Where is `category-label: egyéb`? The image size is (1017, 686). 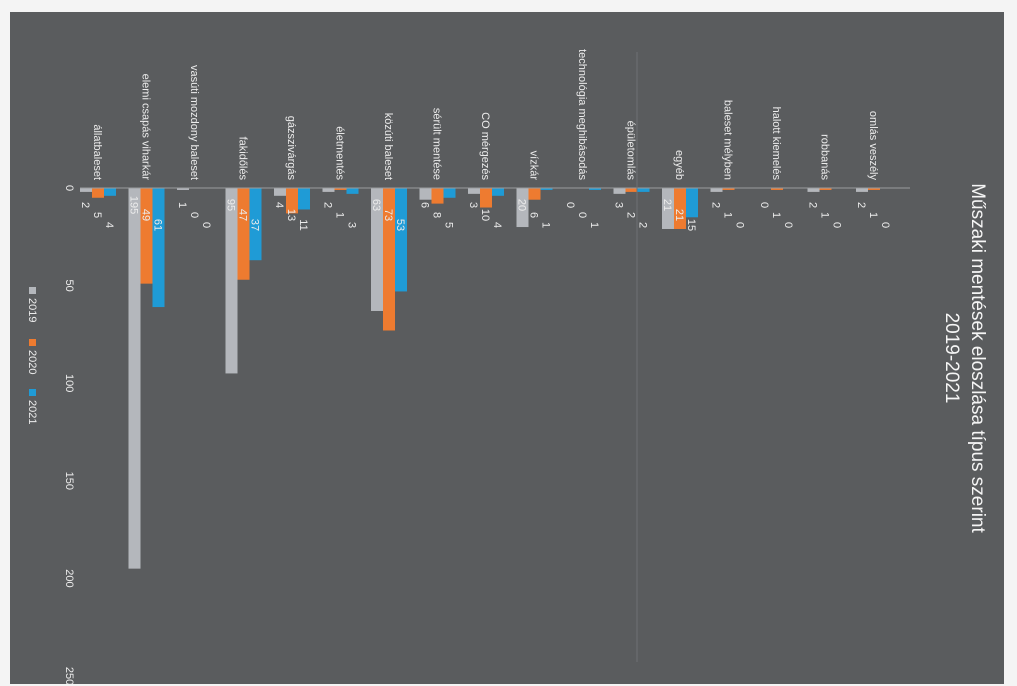
category-label: egyéb is located at coordinates (679, 165).